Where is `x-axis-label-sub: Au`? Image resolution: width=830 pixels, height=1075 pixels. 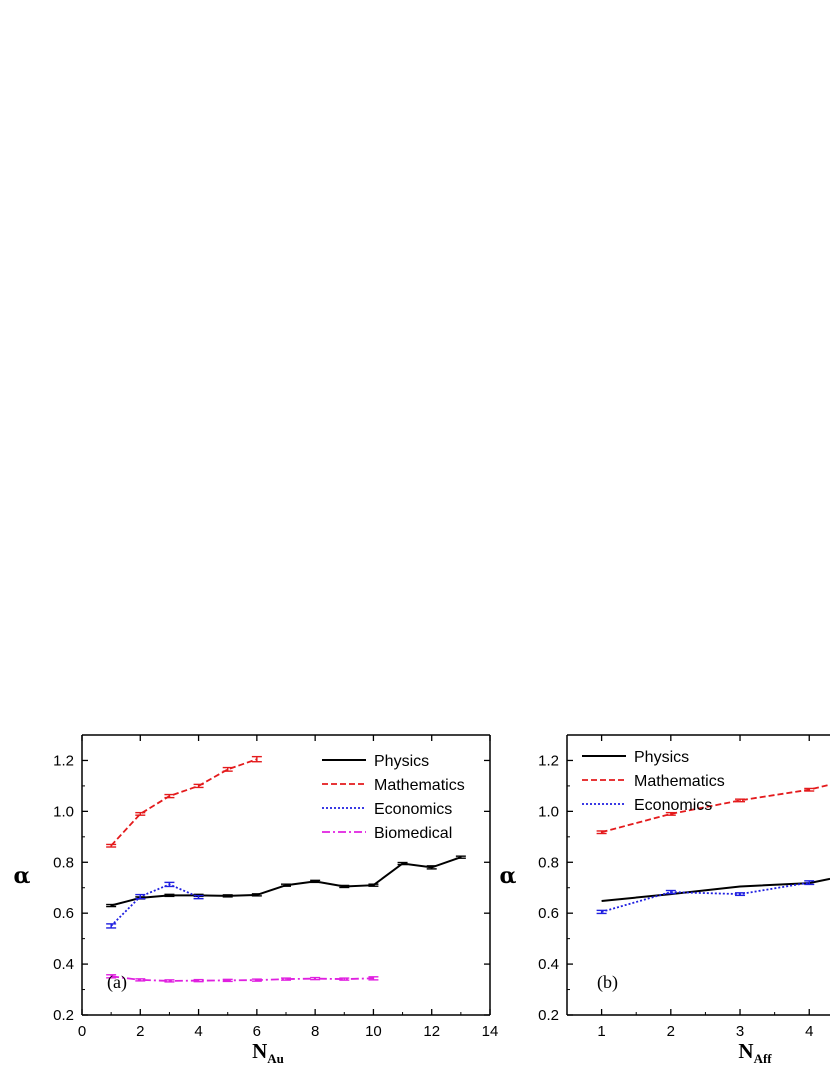 x-axis-label-sub: Au is located at coordinates (275, 1058).